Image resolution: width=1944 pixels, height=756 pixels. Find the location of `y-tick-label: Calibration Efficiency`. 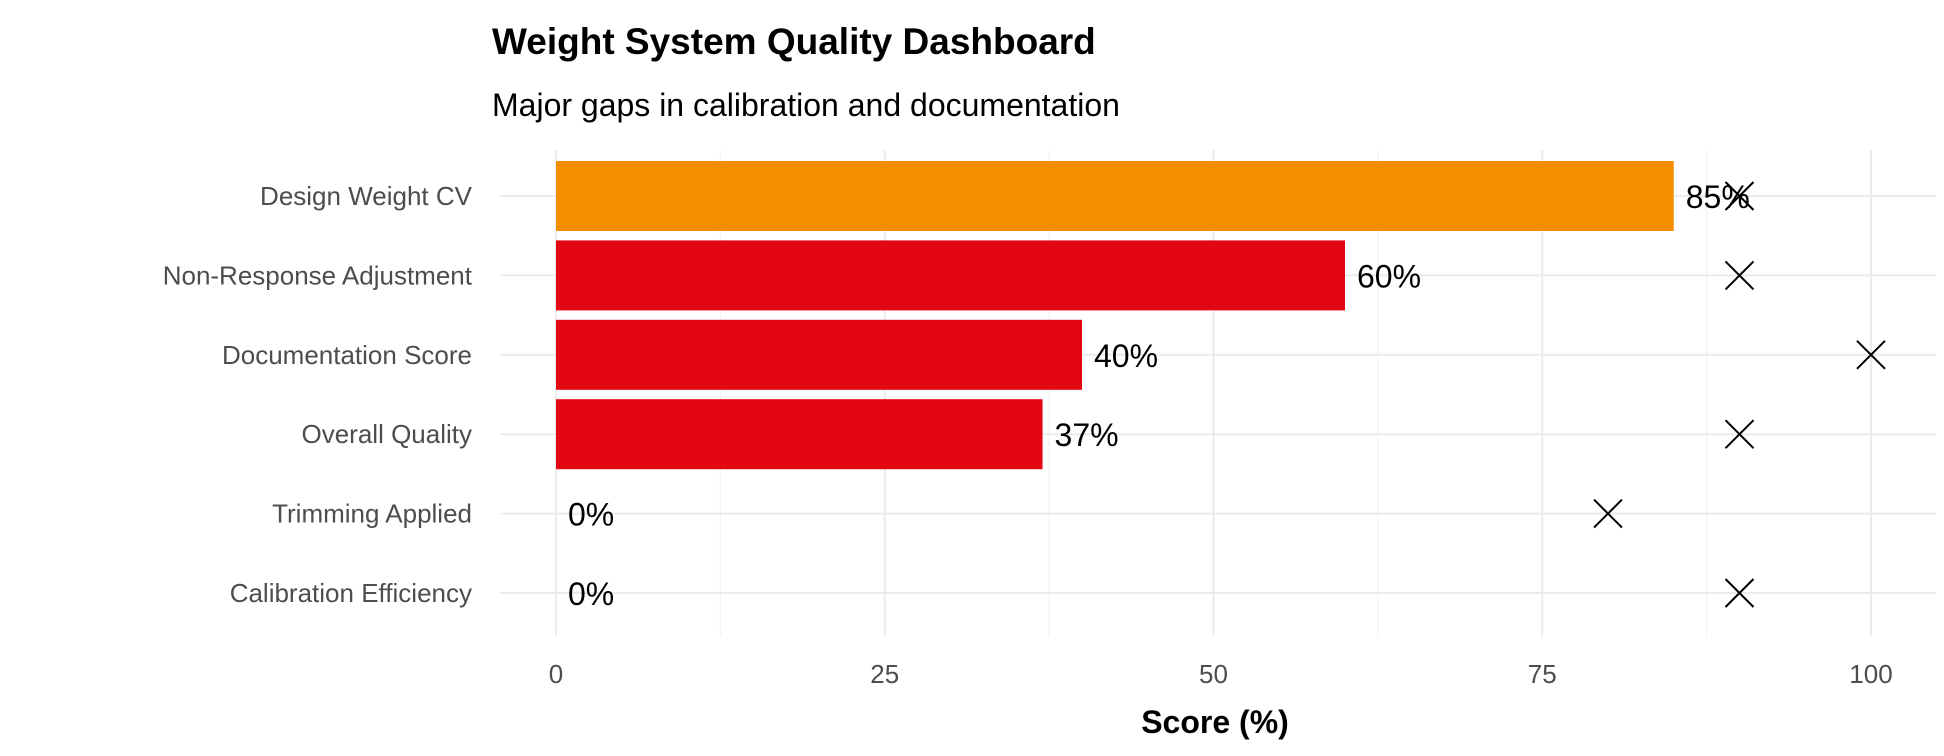

y-tick-label: Calibration Efficiency is located at coordinates (351, 593).